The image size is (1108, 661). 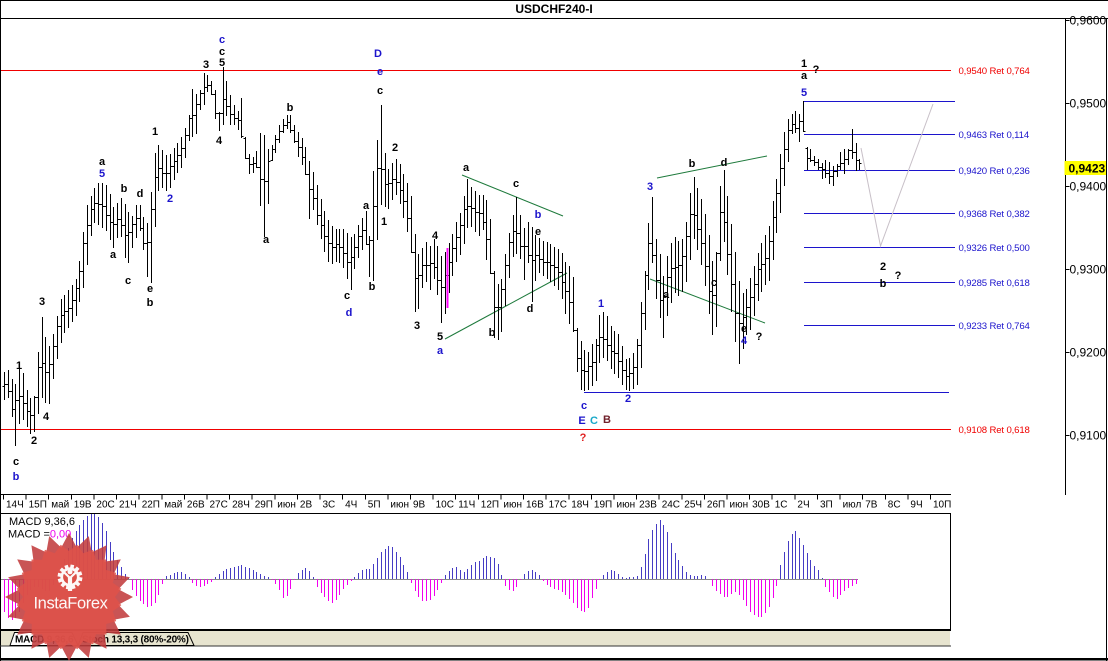 I want to click on svg-text: 0,9200, so click(x=1088, y=353).